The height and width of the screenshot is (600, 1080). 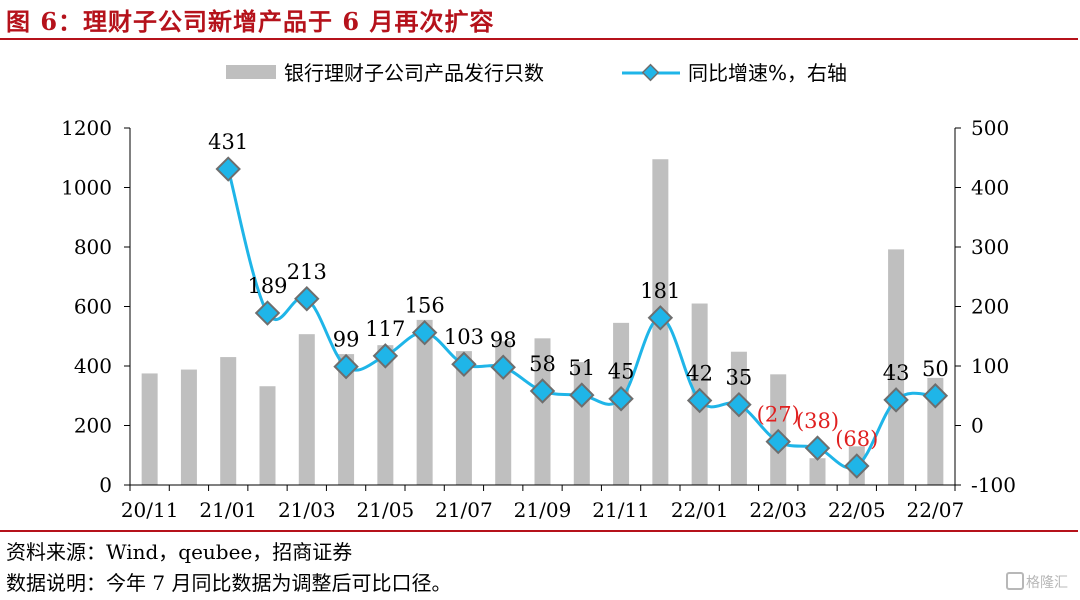 What do you see at coordinates (346, 340) in the screenshot?
I see `growth-data-label: 99` at bounding box center [346, 340].